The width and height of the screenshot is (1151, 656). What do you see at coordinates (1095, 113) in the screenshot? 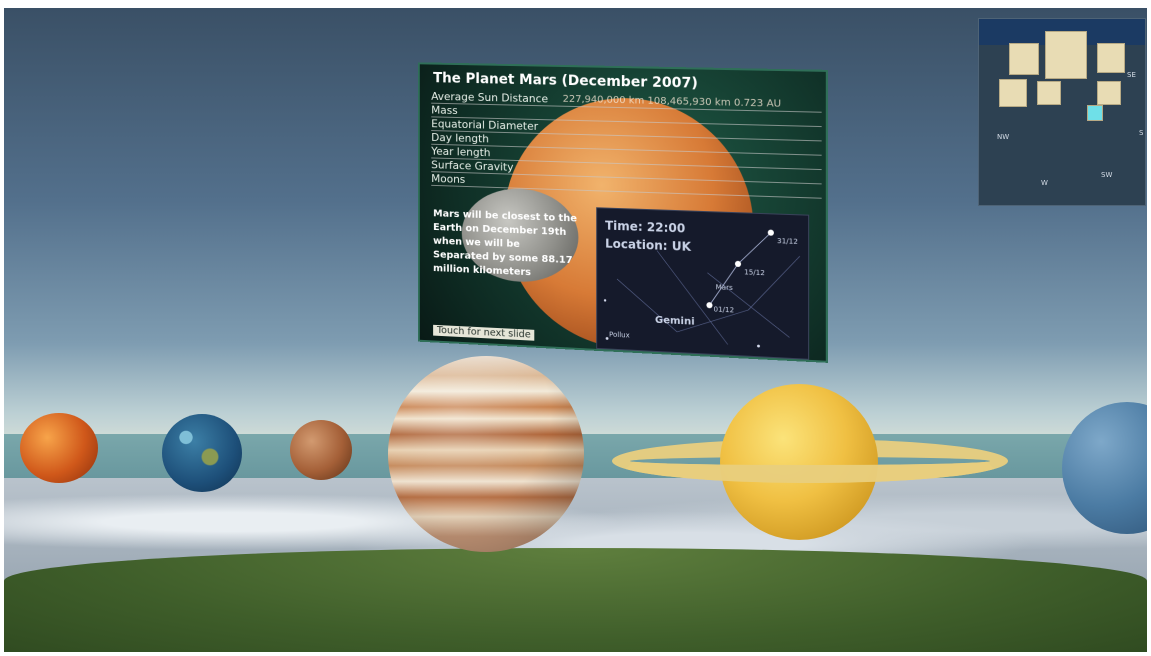
I see `minimap-current-location` at bounding box center [1095, 113].